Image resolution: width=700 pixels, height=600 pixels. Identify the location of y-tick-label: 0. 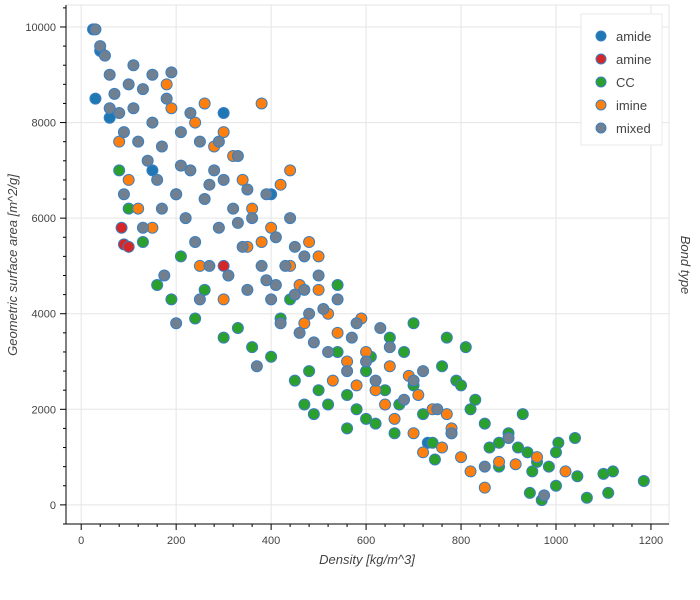
(53, 506).